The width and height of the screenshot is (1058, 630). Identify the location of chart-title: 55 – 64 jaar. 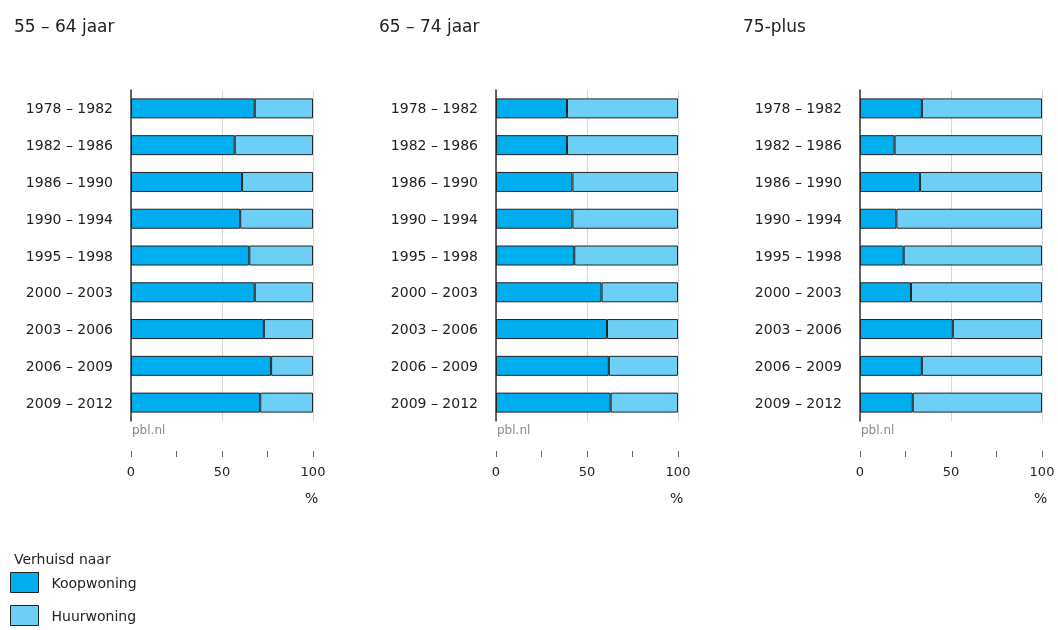
(64, 25).